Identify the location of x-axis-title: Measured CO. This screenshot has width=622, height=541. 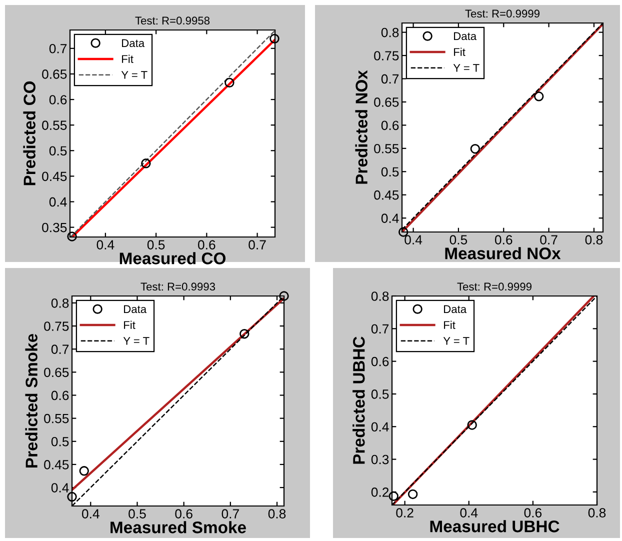
(173, 258).